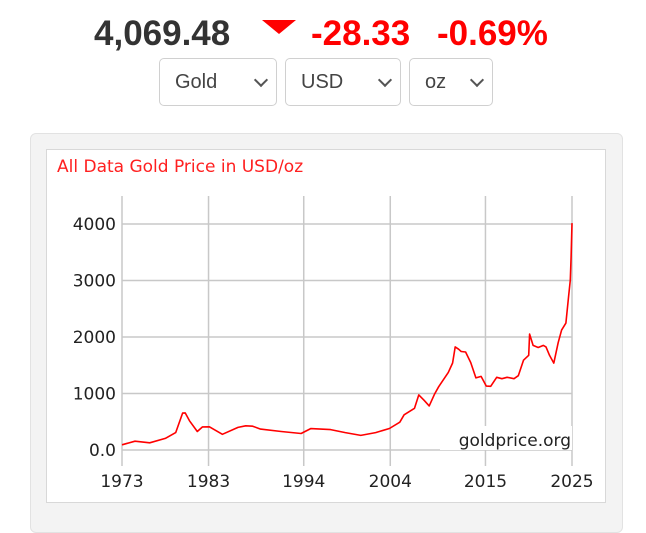  Describe the element at coordinates (121, 482) in the screenshot. I see `x-tick-label: 1973` at that location.